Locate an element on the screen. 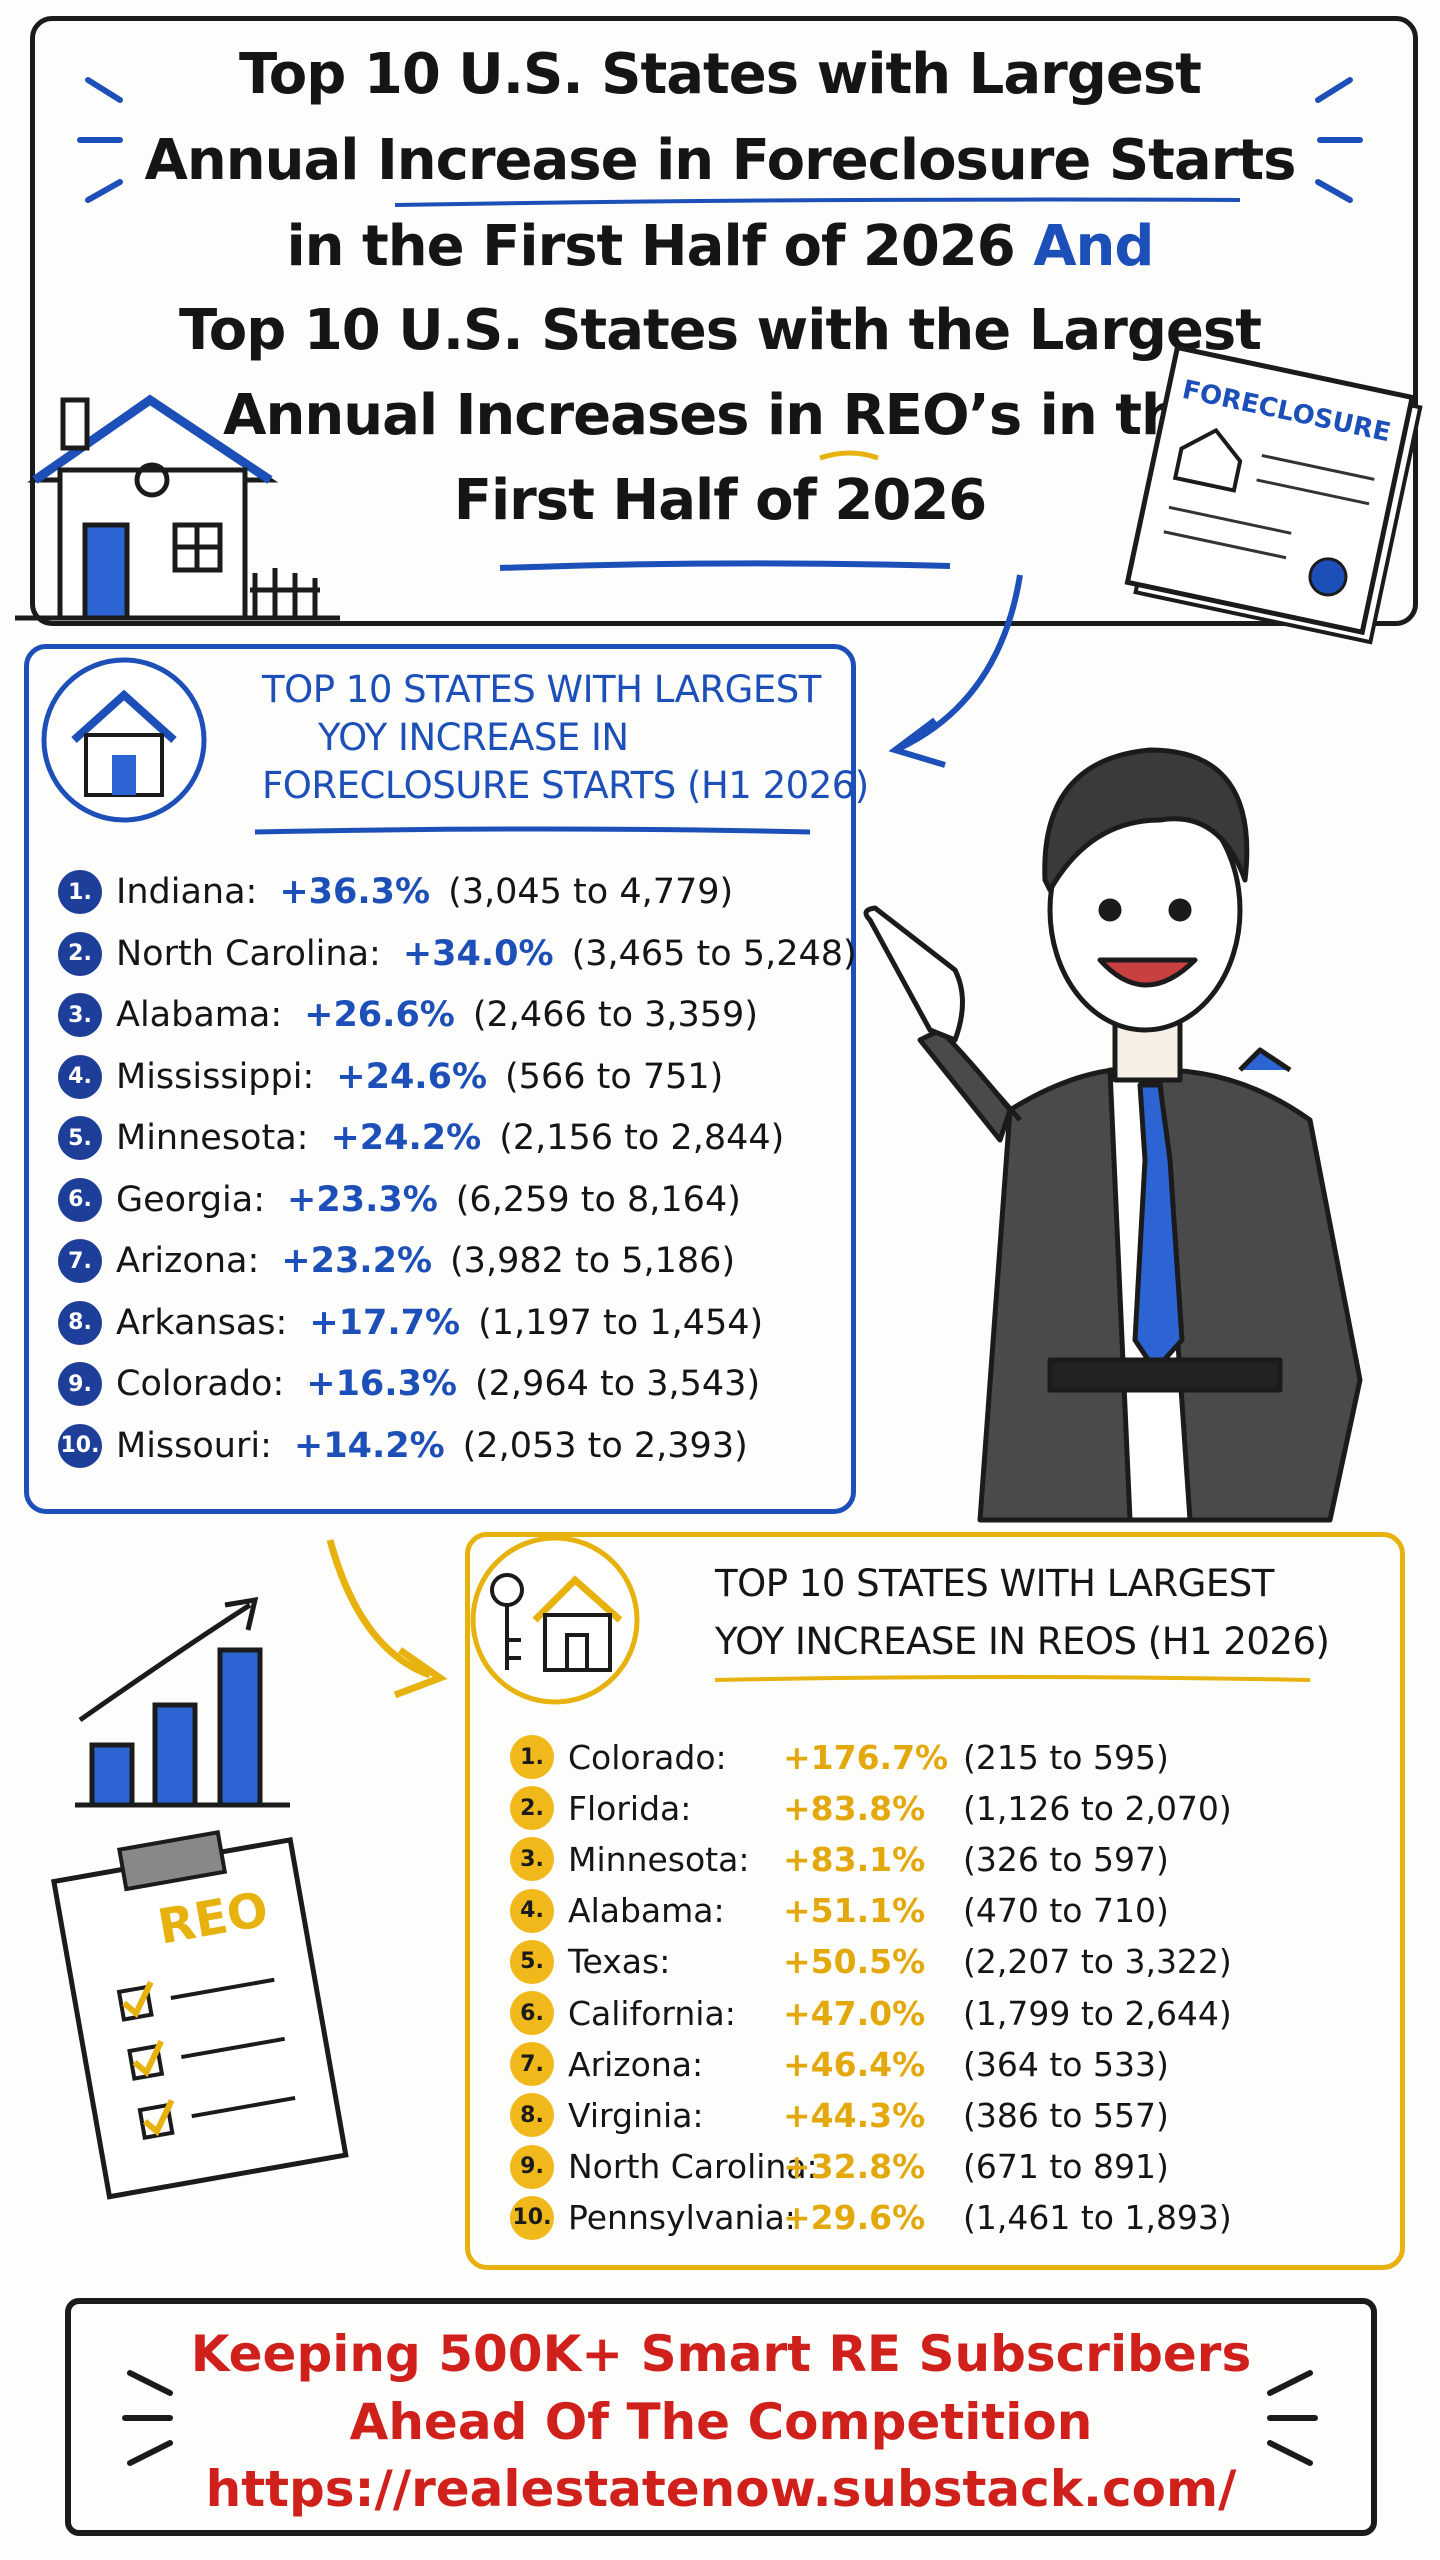  list-row: 8. Virginia: +44.3% (386 to 557) is located at coordinates (839, 2115).